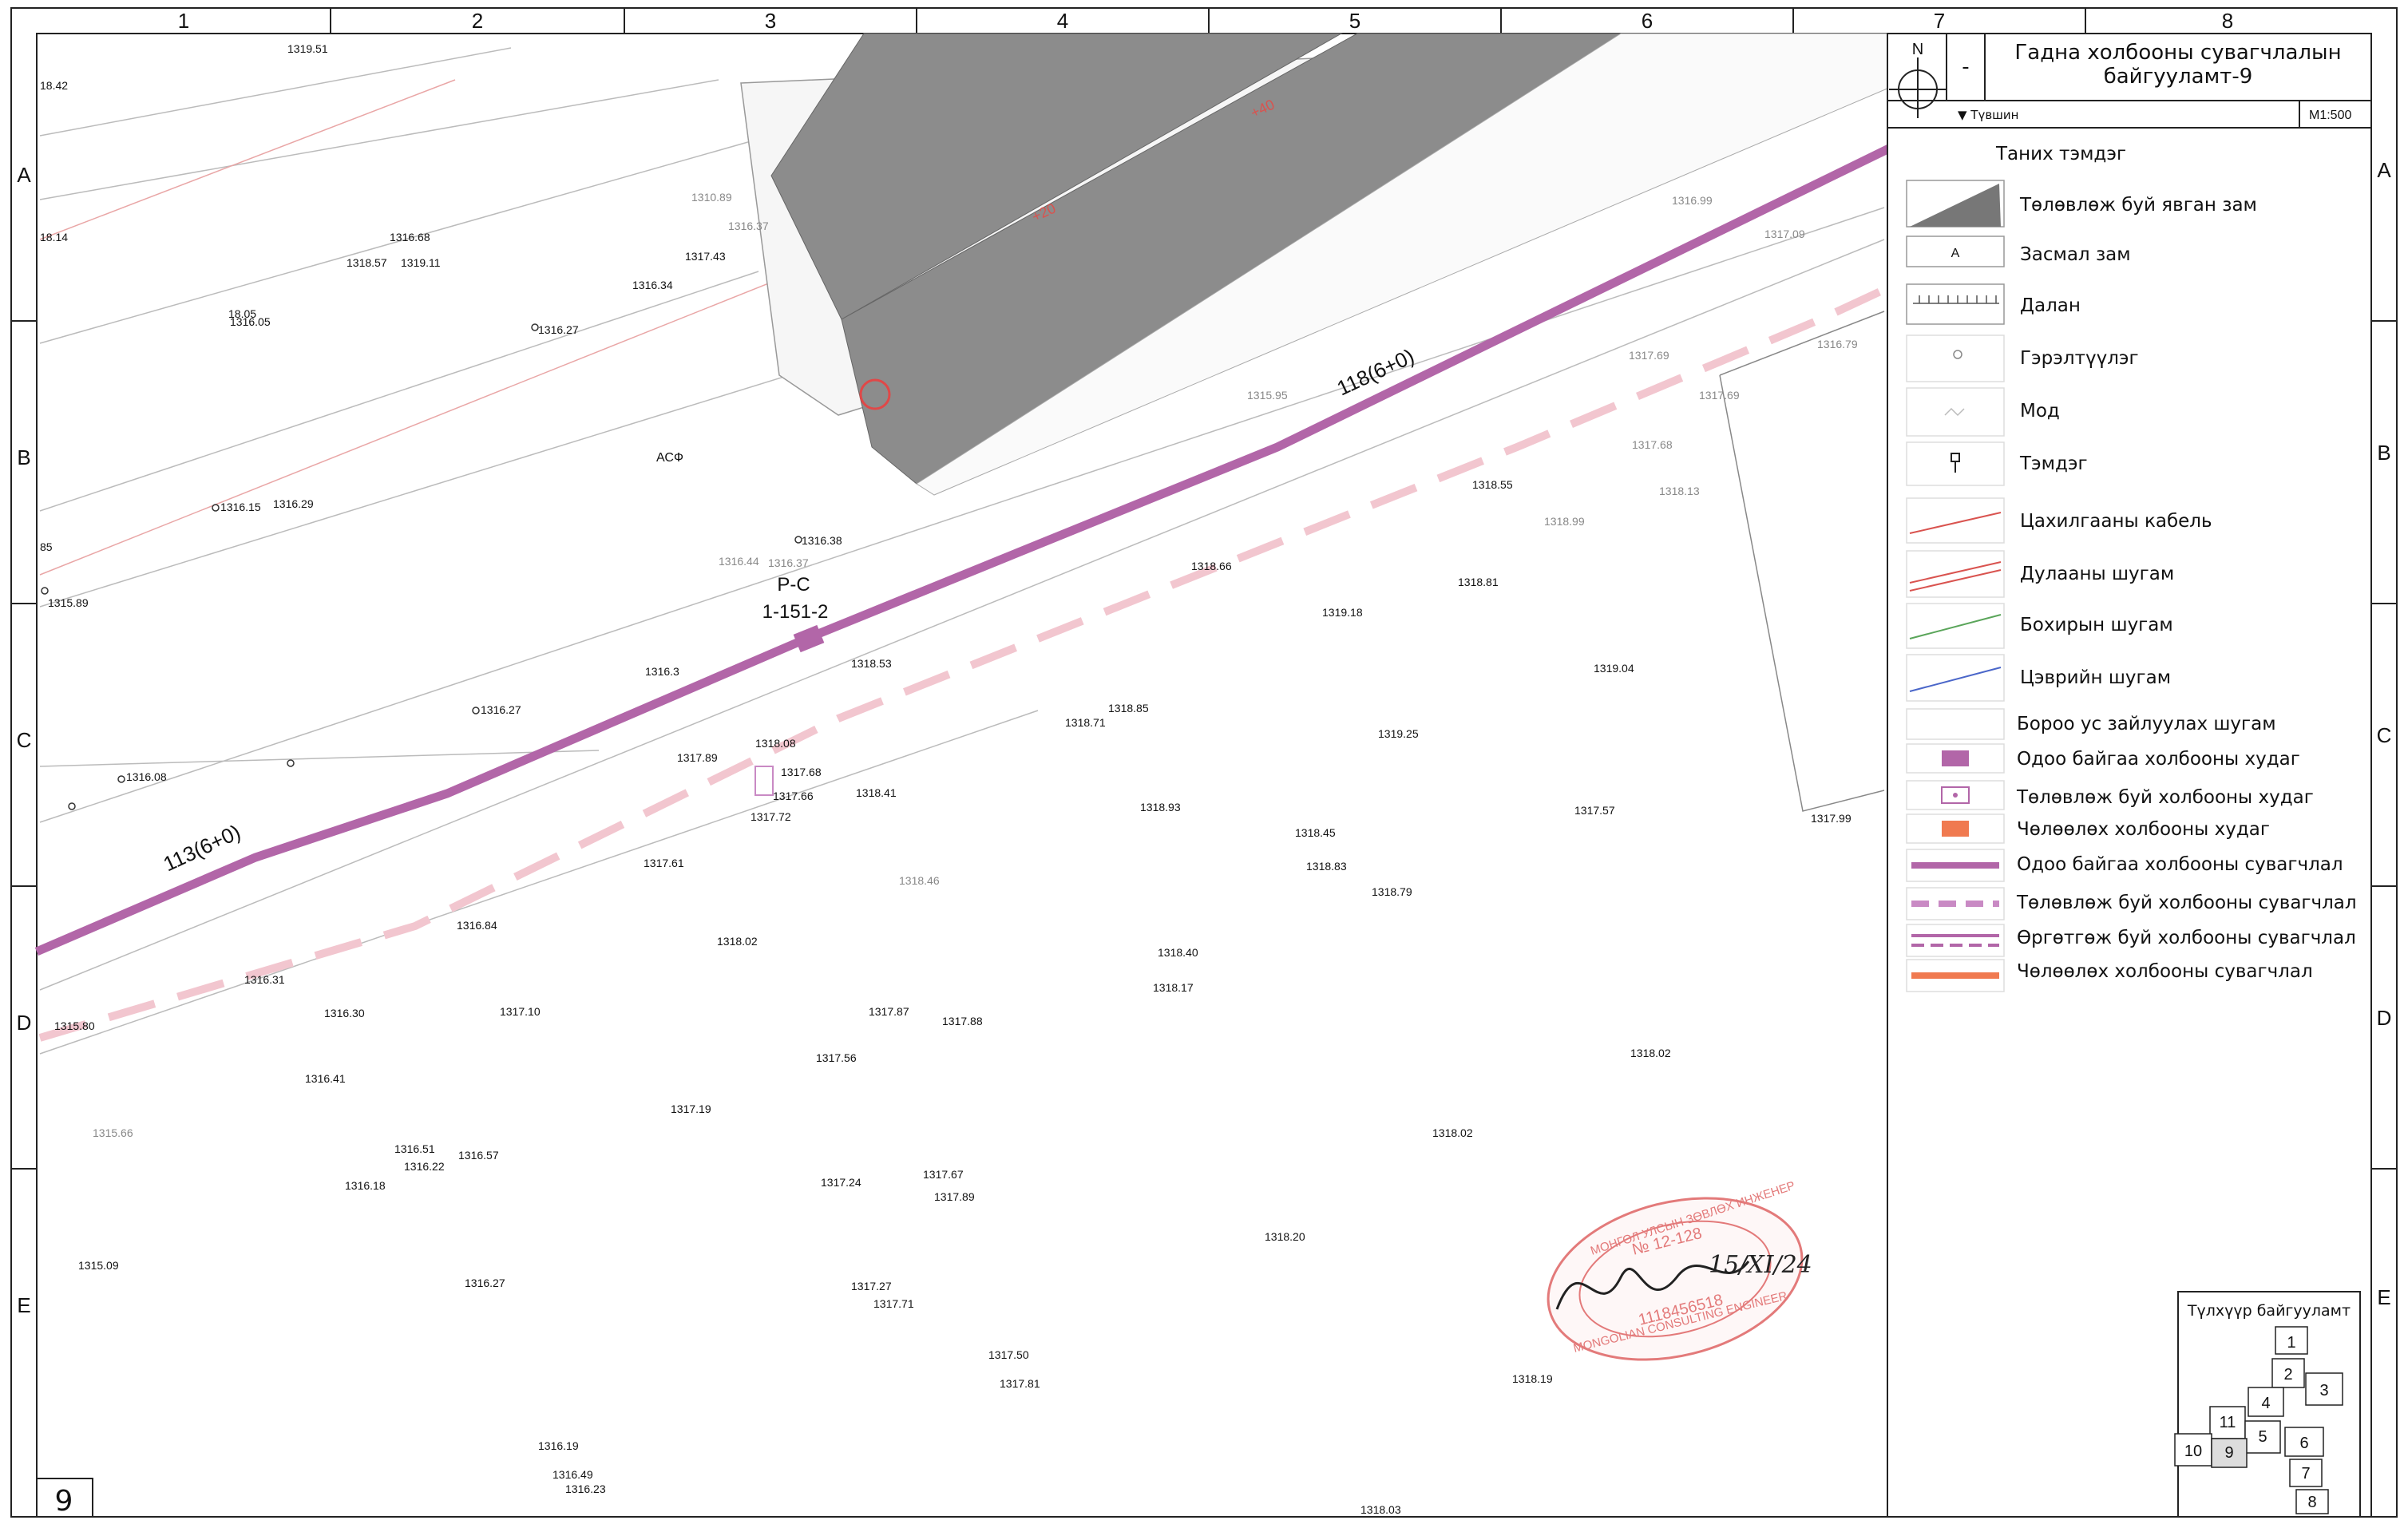 This screenshot has height=1524, width=2408. I want to click on column-label: 6, so click(1647, 21).